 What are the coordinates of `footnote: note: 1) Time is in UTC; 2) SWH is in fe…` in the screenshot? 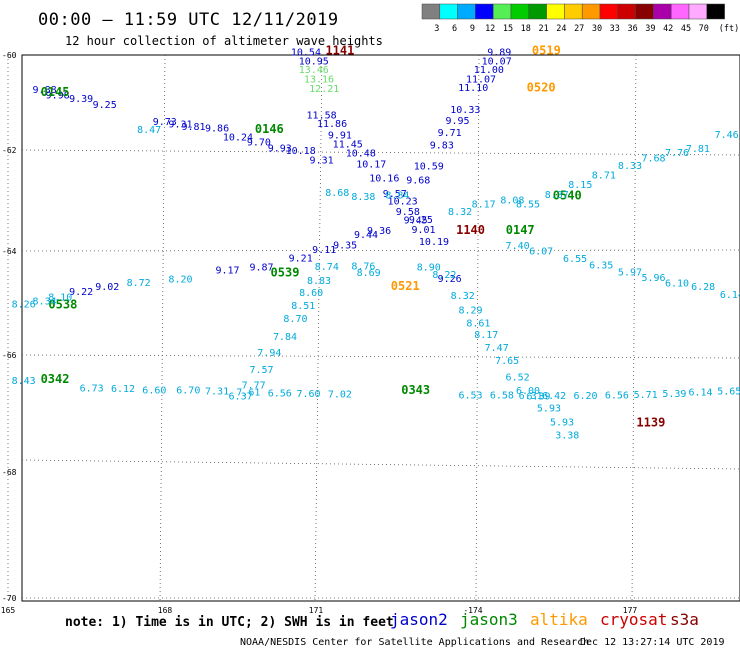 It's located at (229, 622).